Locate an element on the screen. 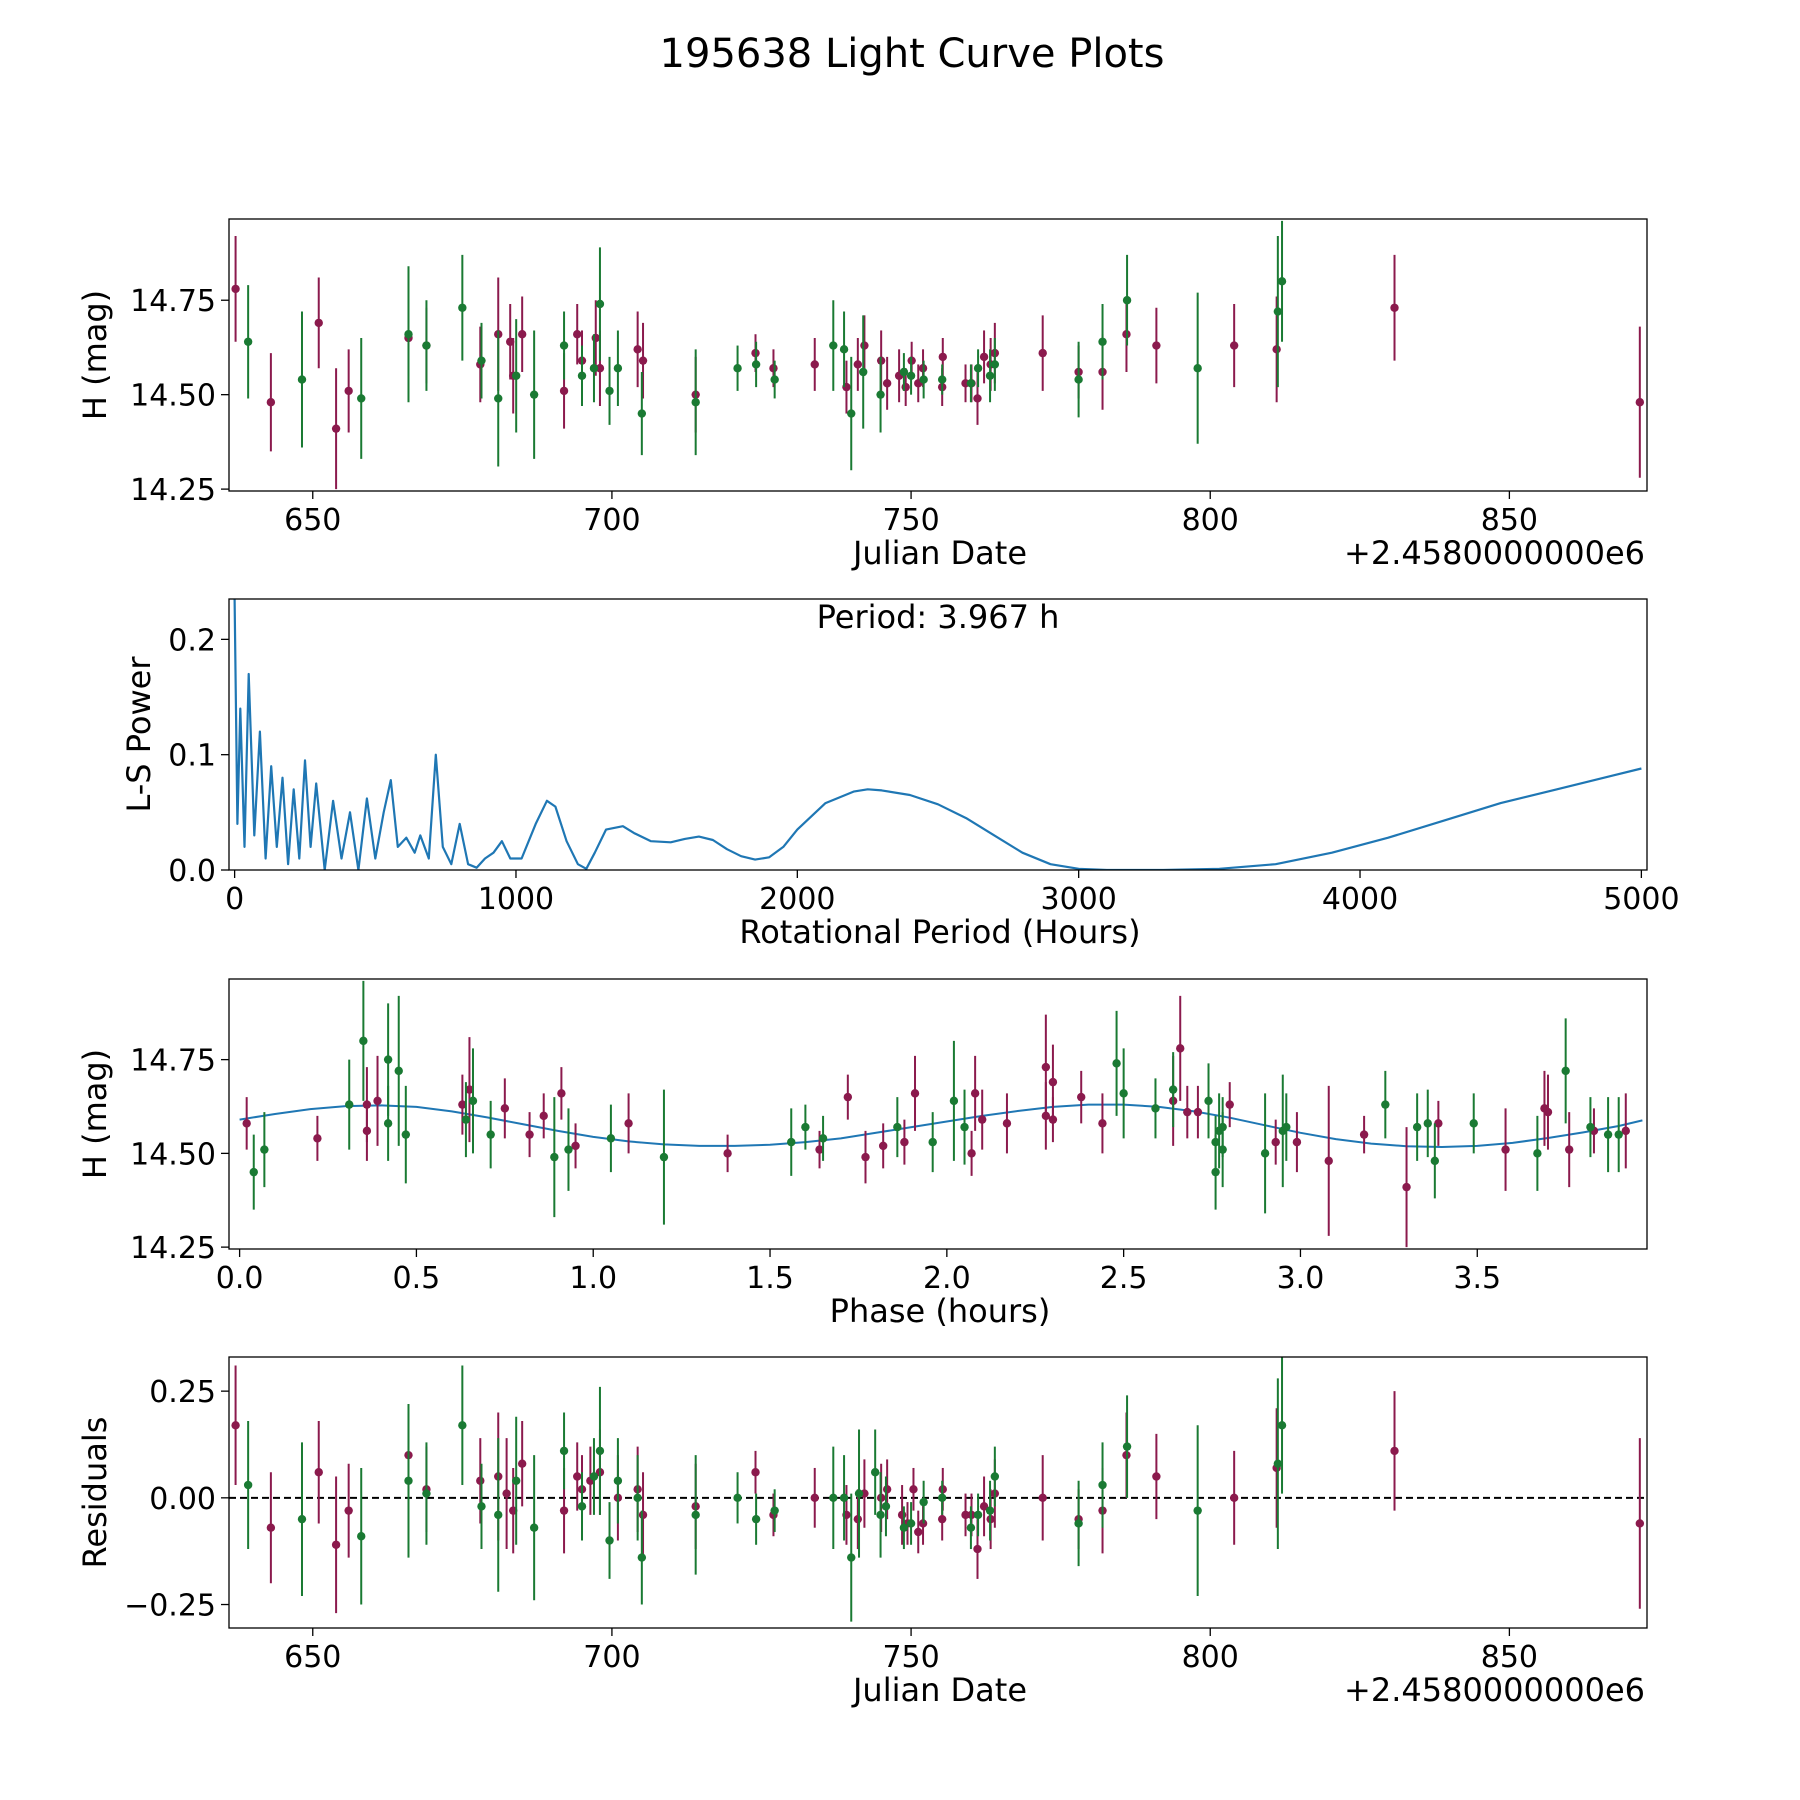 This screenshot has width=1800, height=1800. lightcurve-plot-area is located at coordinates (938, 355).